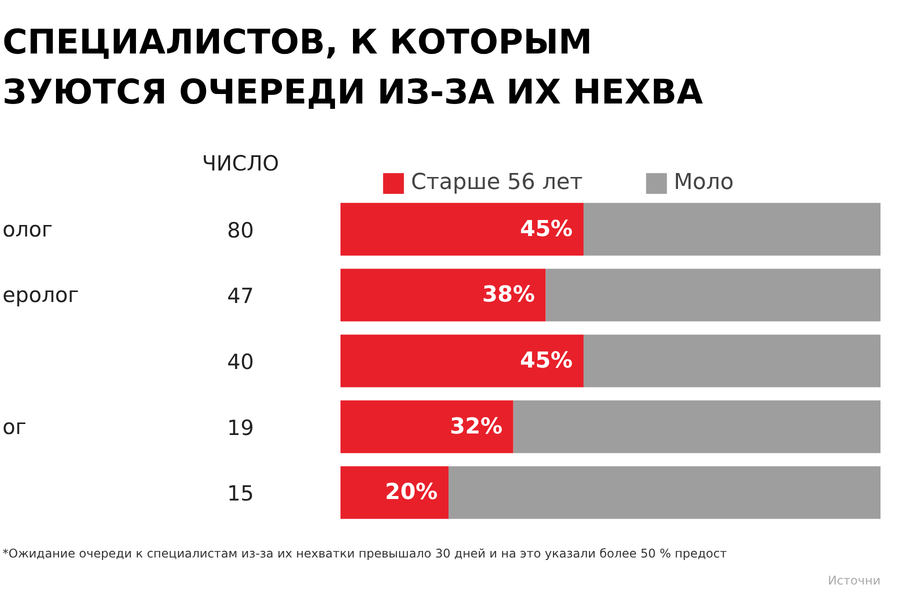 The image size is (900, 600). Describe the element at coordinates (508, 295) in the screenshot. I see `data-label: 38%` at that location.